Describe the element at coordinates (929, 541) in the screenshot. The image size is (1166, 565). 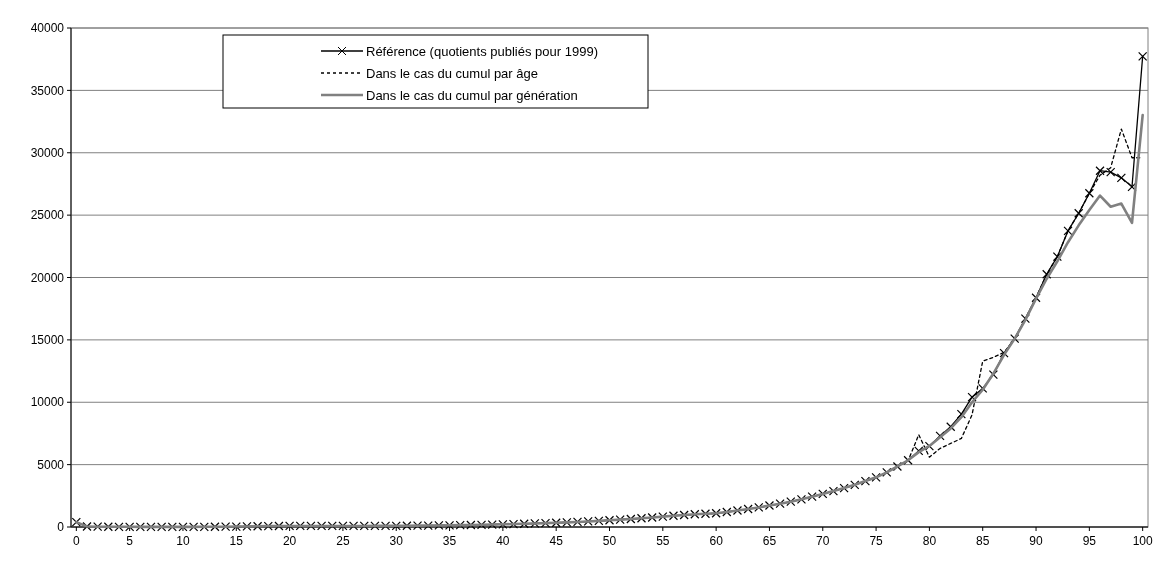
I see `x-tick-label: 80` at that location.